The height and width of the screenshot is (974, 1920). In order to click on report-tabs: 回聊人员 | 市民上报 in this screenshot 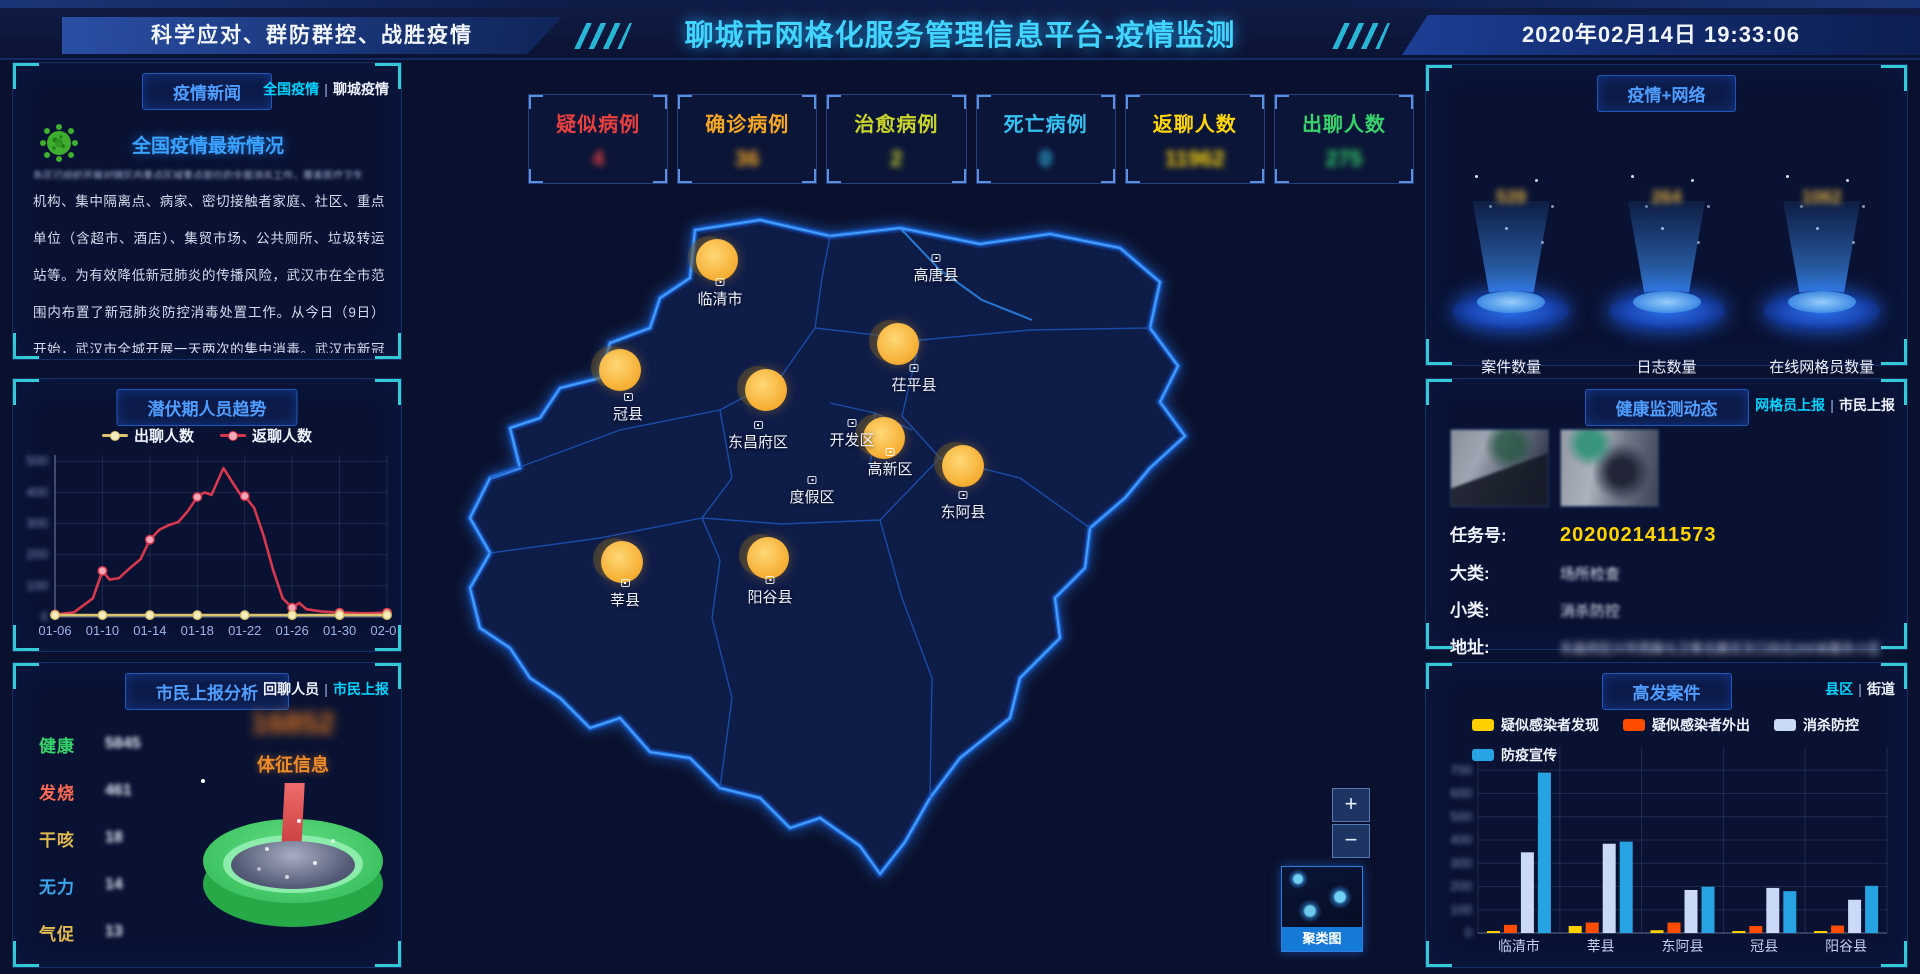, I will do `click(326, 689)`.